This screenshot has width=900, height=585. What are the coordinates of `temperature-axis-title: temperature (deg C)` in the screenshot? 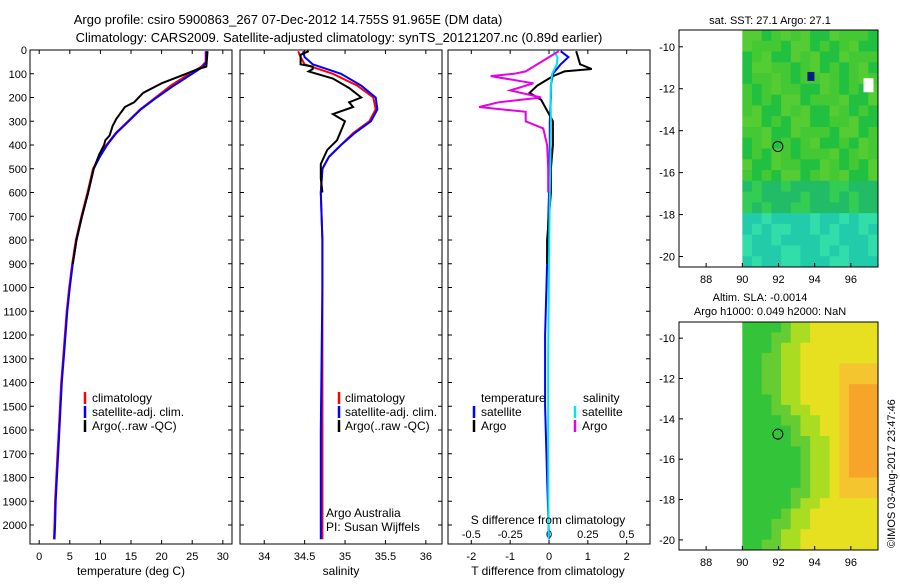 It's located at (131, 571).